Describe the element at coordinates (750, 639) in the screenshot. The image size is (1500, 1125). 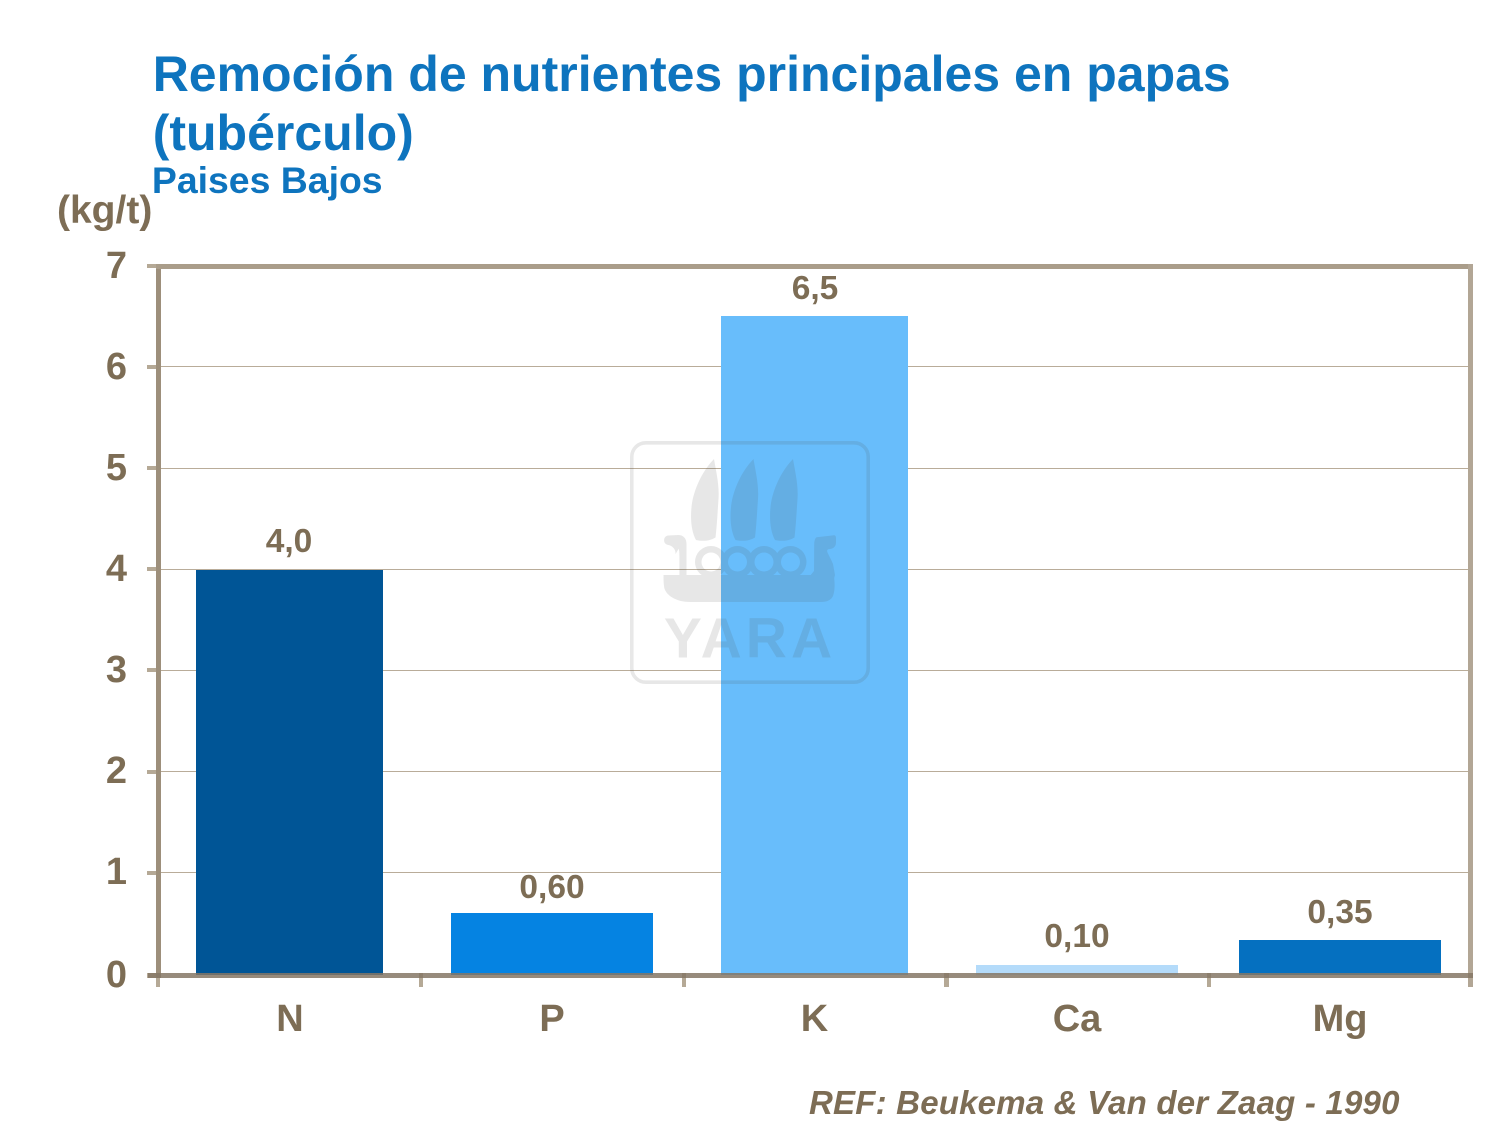
I see `svg-text: YARA` at that location.